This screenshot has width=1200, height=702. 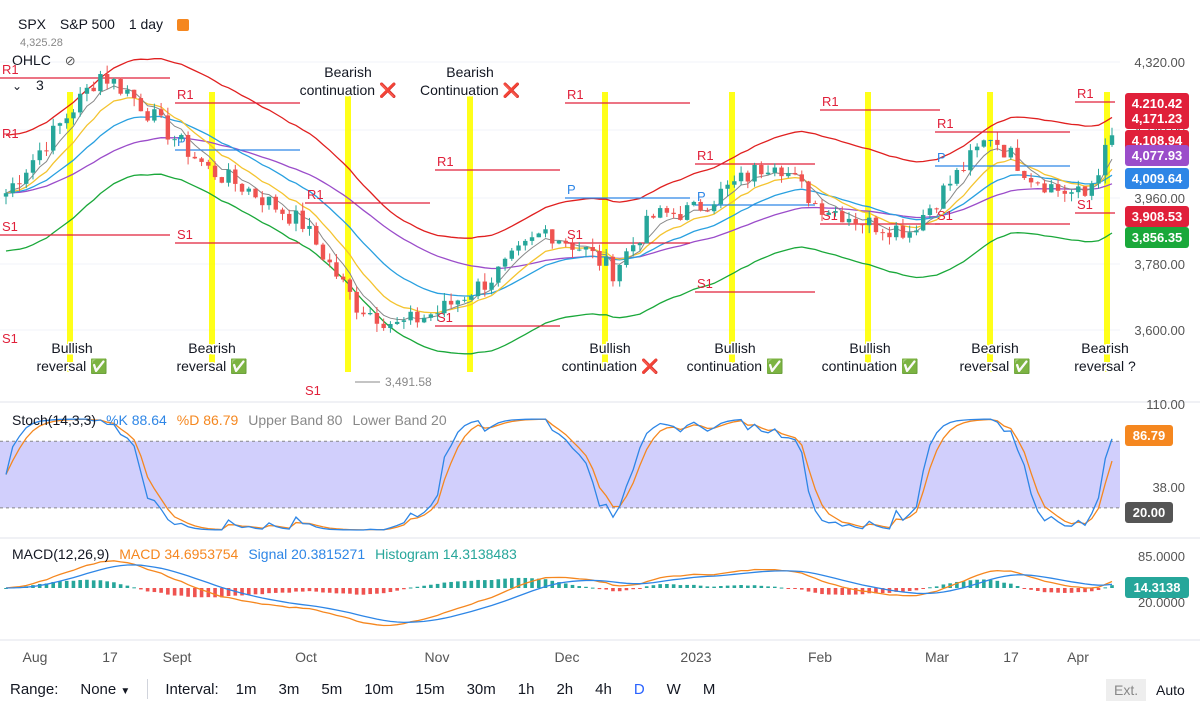 I want to click on interval-5m: 5m, so click(x=332, y=689).